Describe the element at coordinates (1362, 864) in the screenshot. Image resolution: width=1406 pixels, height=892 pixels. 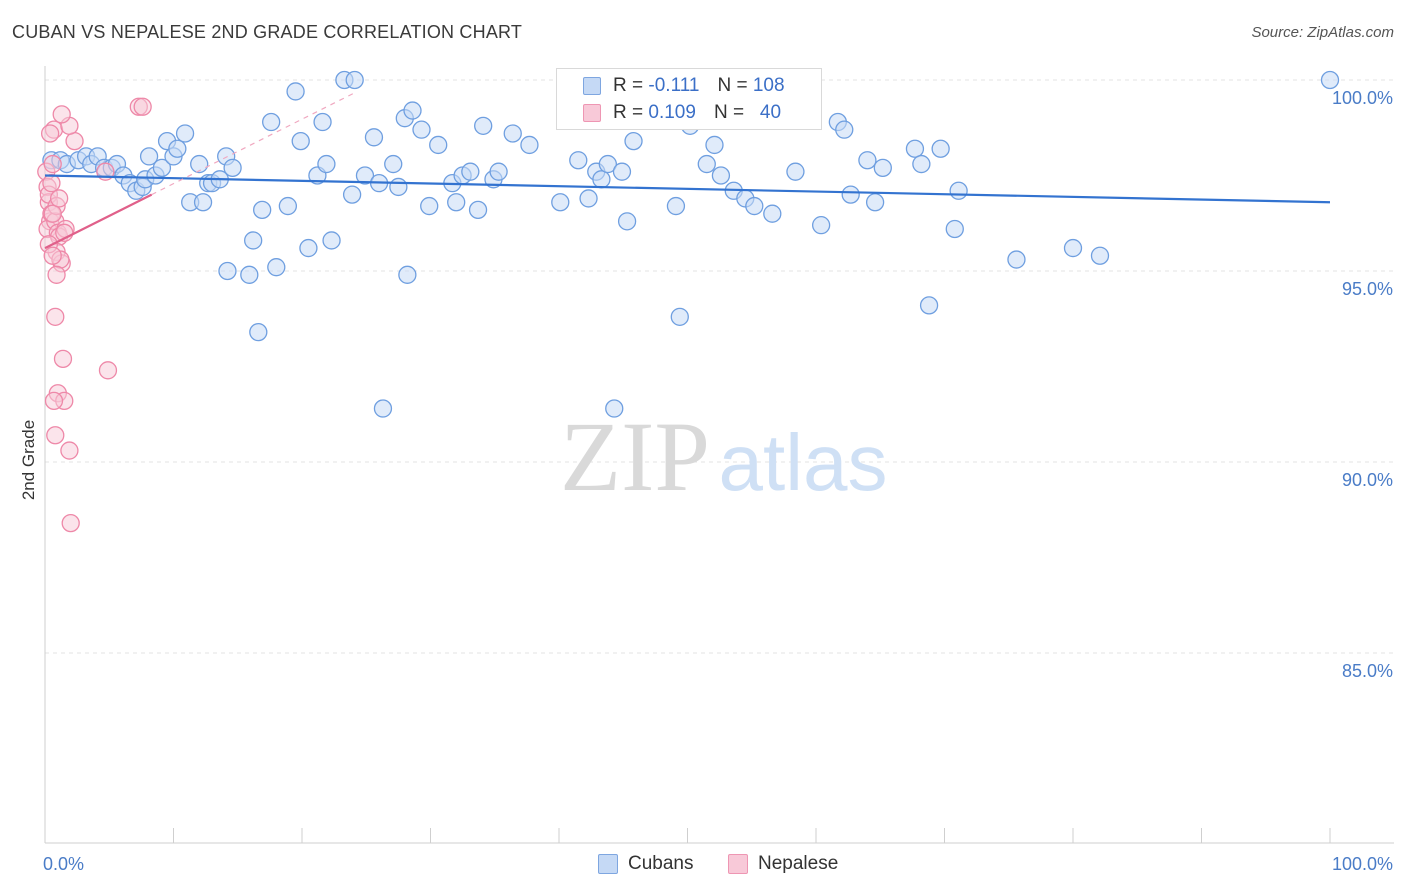
I see `x-tick-label-1: 100.0%` at that location.